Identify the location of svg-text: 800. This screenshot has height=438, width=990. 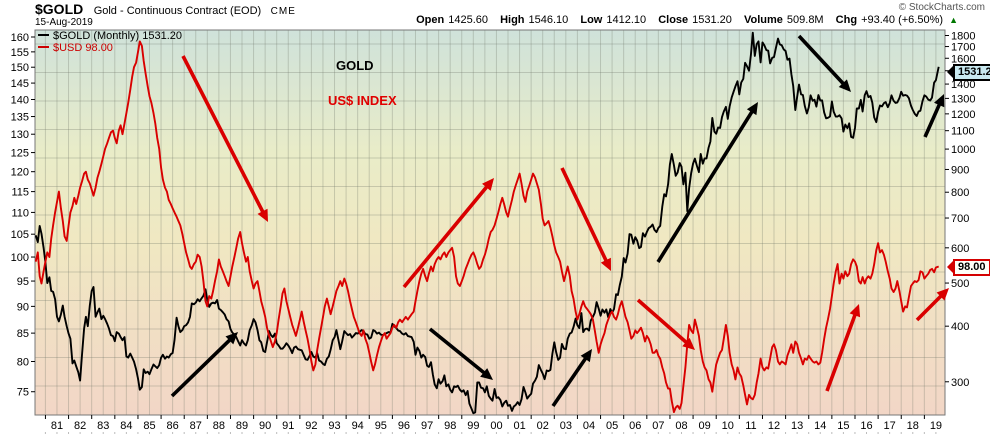
(960, 193).